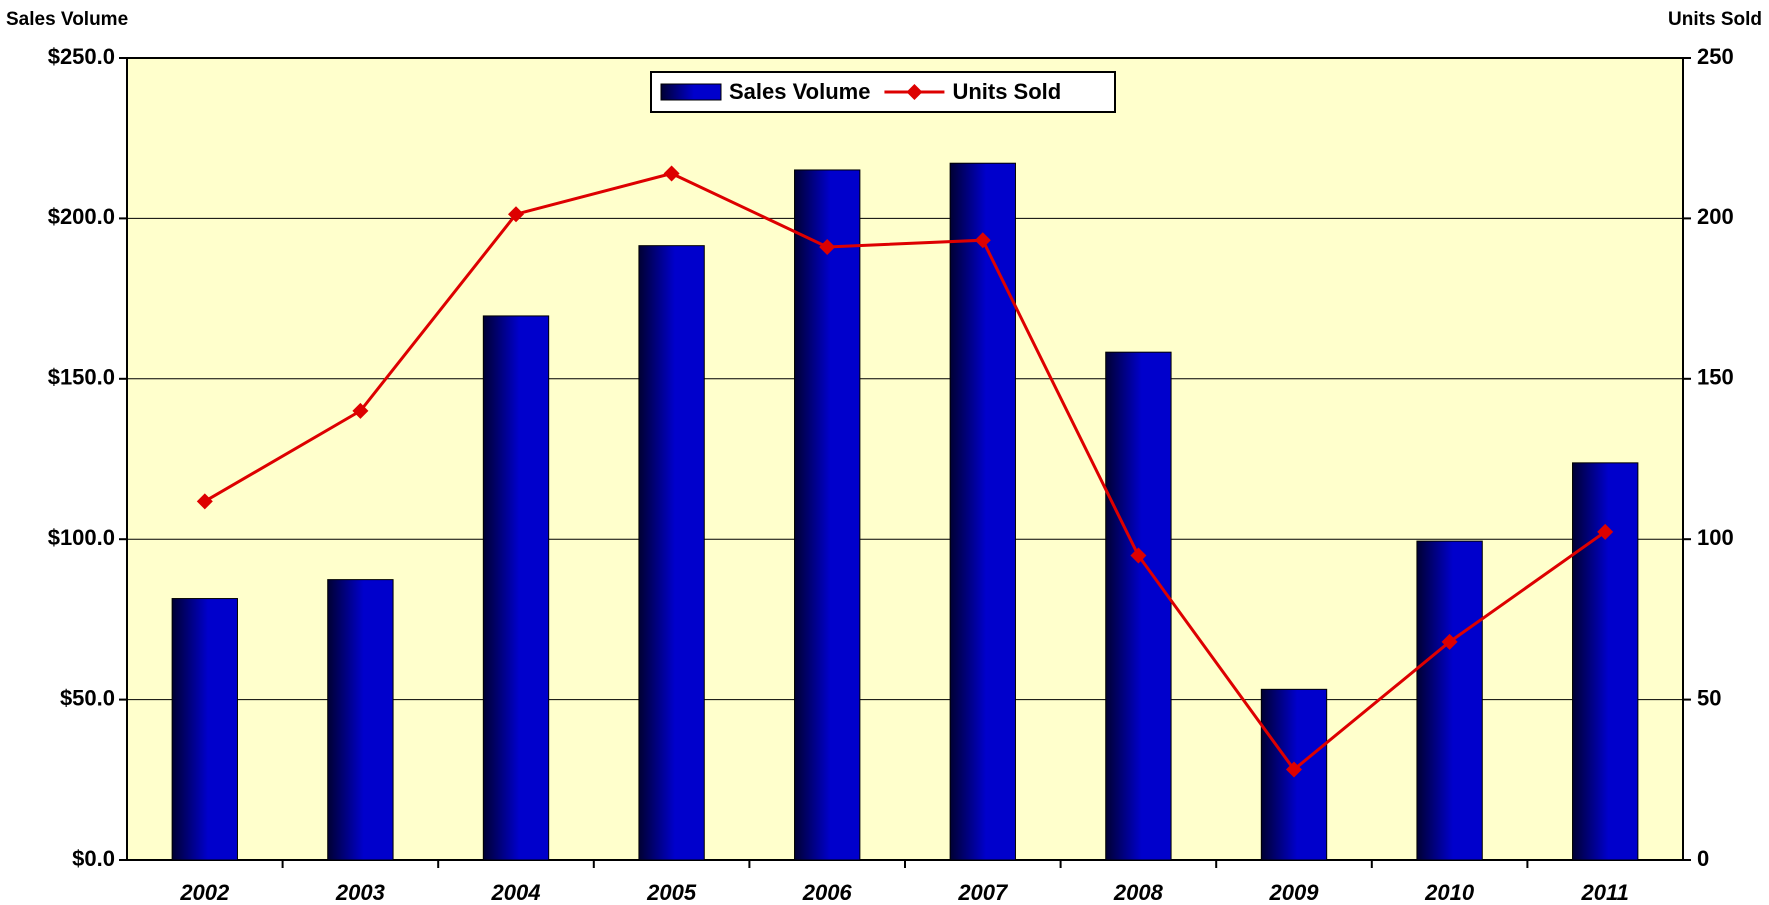 Image resolution: width=1769 pixels, height=905 pixels. Describe the element at coordinates (1703, 858) in the screenshot. I see `y2-tick-label: 0` at that location.